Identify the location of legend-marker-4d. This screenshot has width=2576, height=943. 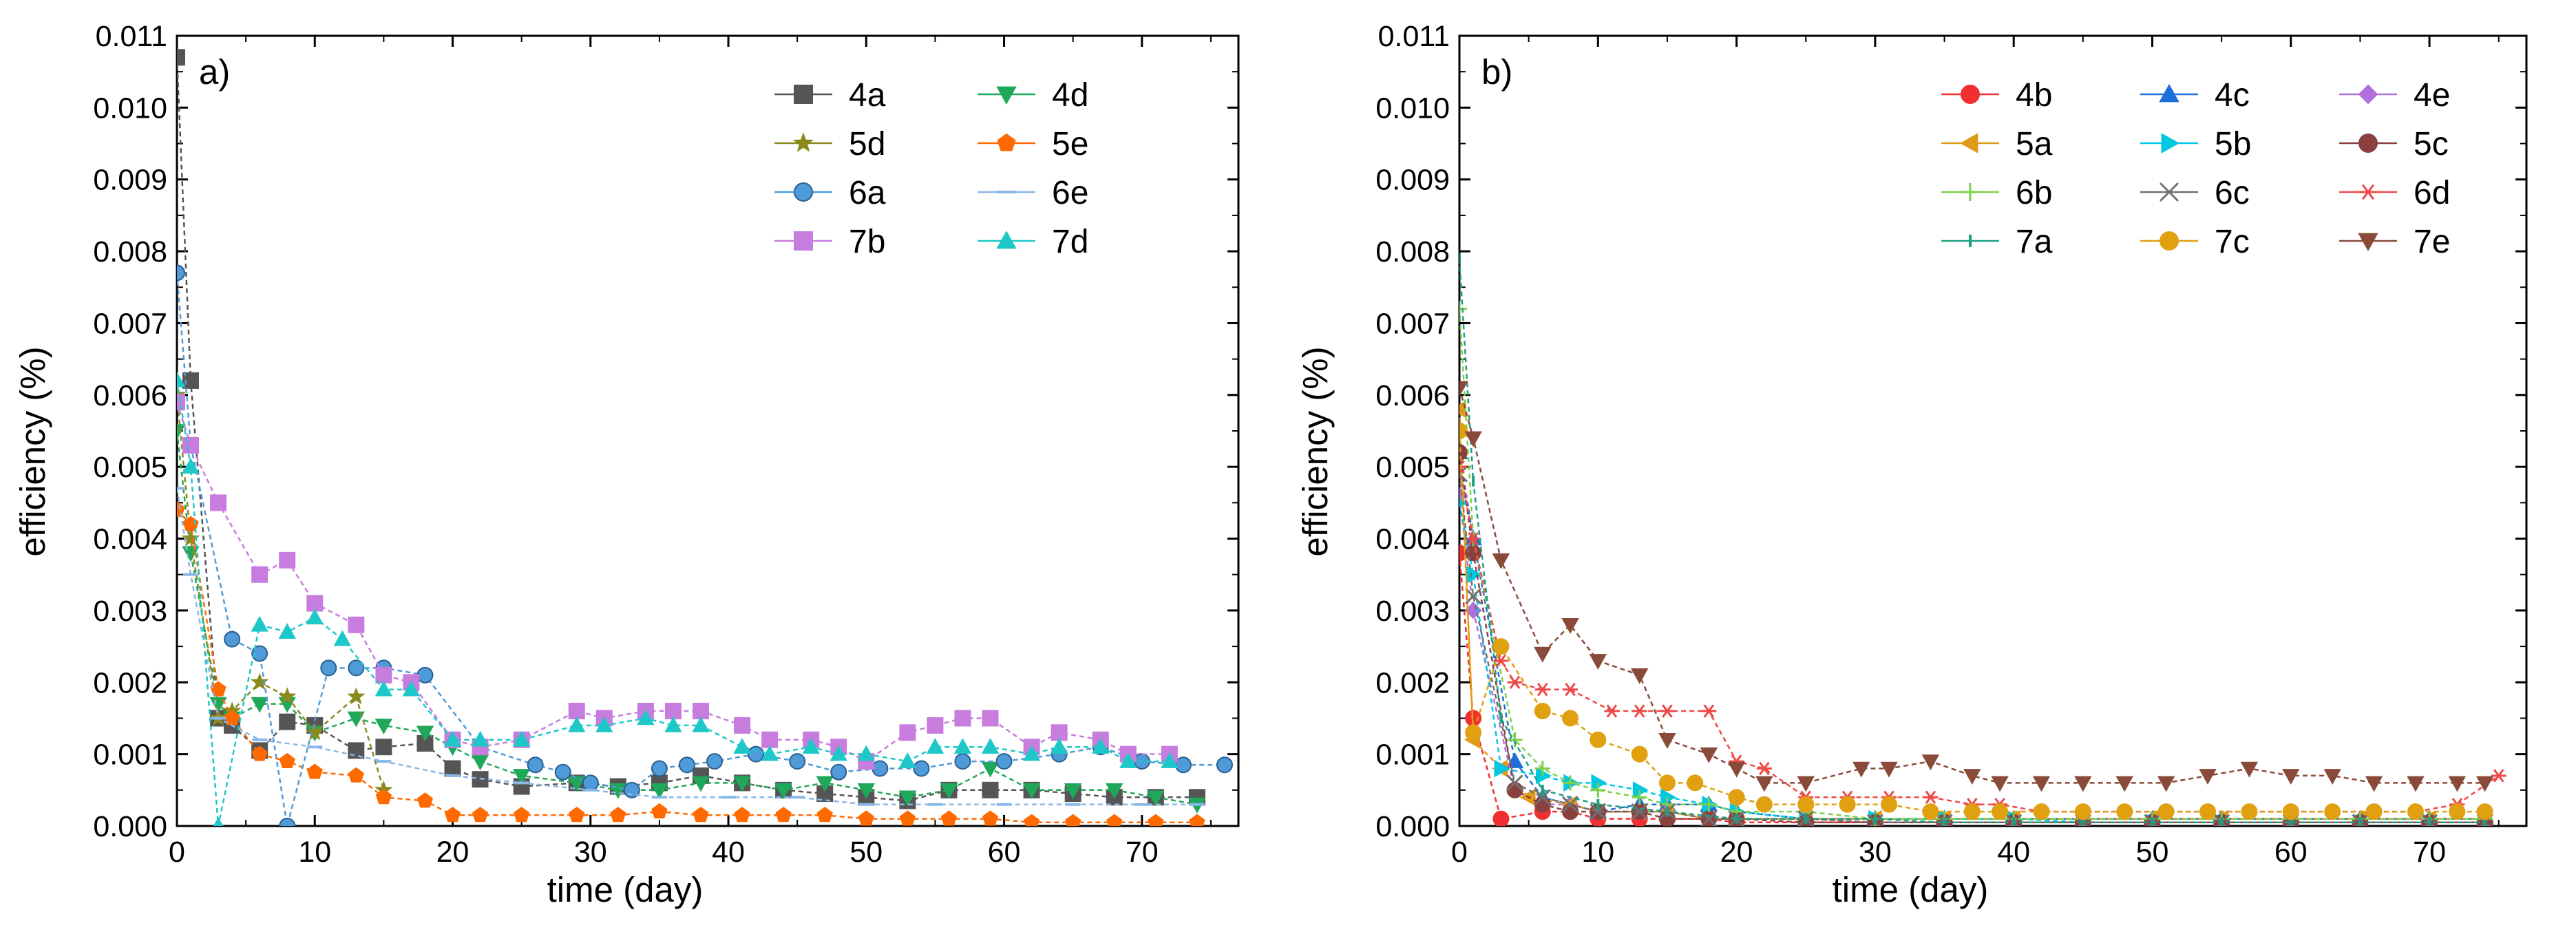
(1007, 95).